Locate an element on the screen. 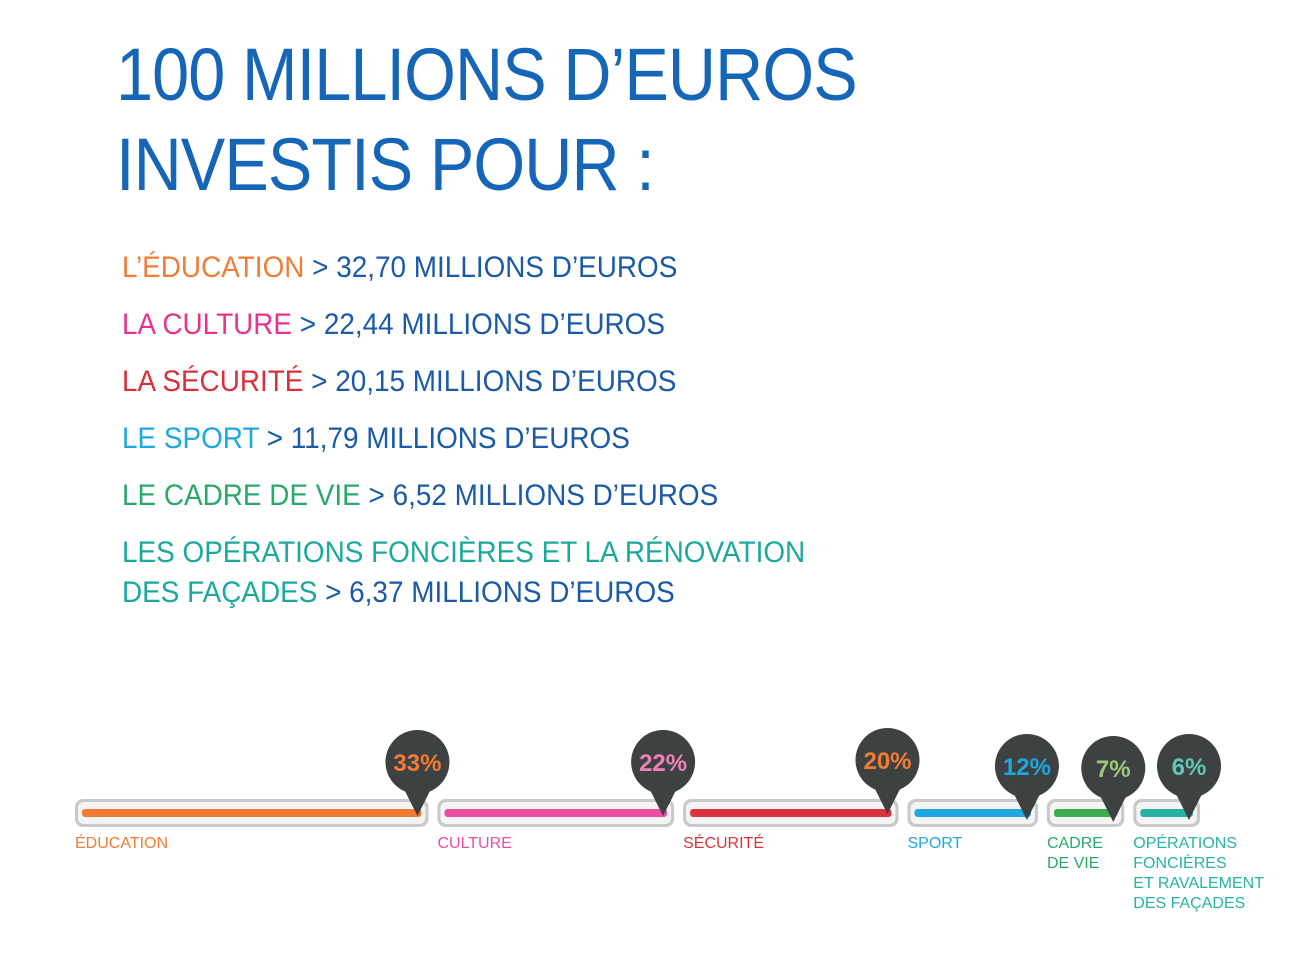  data-label: 20% is located at coordinates (887, 761).